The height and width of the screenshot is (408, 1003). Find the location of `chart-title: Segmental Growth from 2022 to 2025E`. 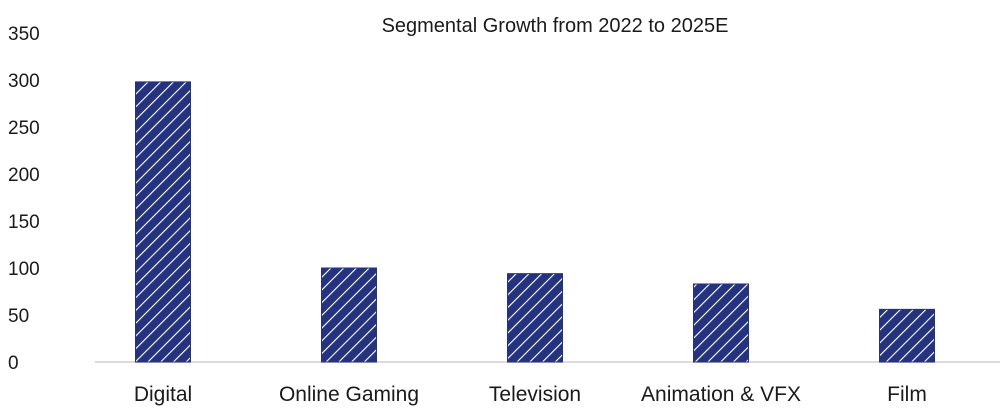

chart-title: Segmental Growth from 2022 to 2025E is located at coordinates (555, 26).